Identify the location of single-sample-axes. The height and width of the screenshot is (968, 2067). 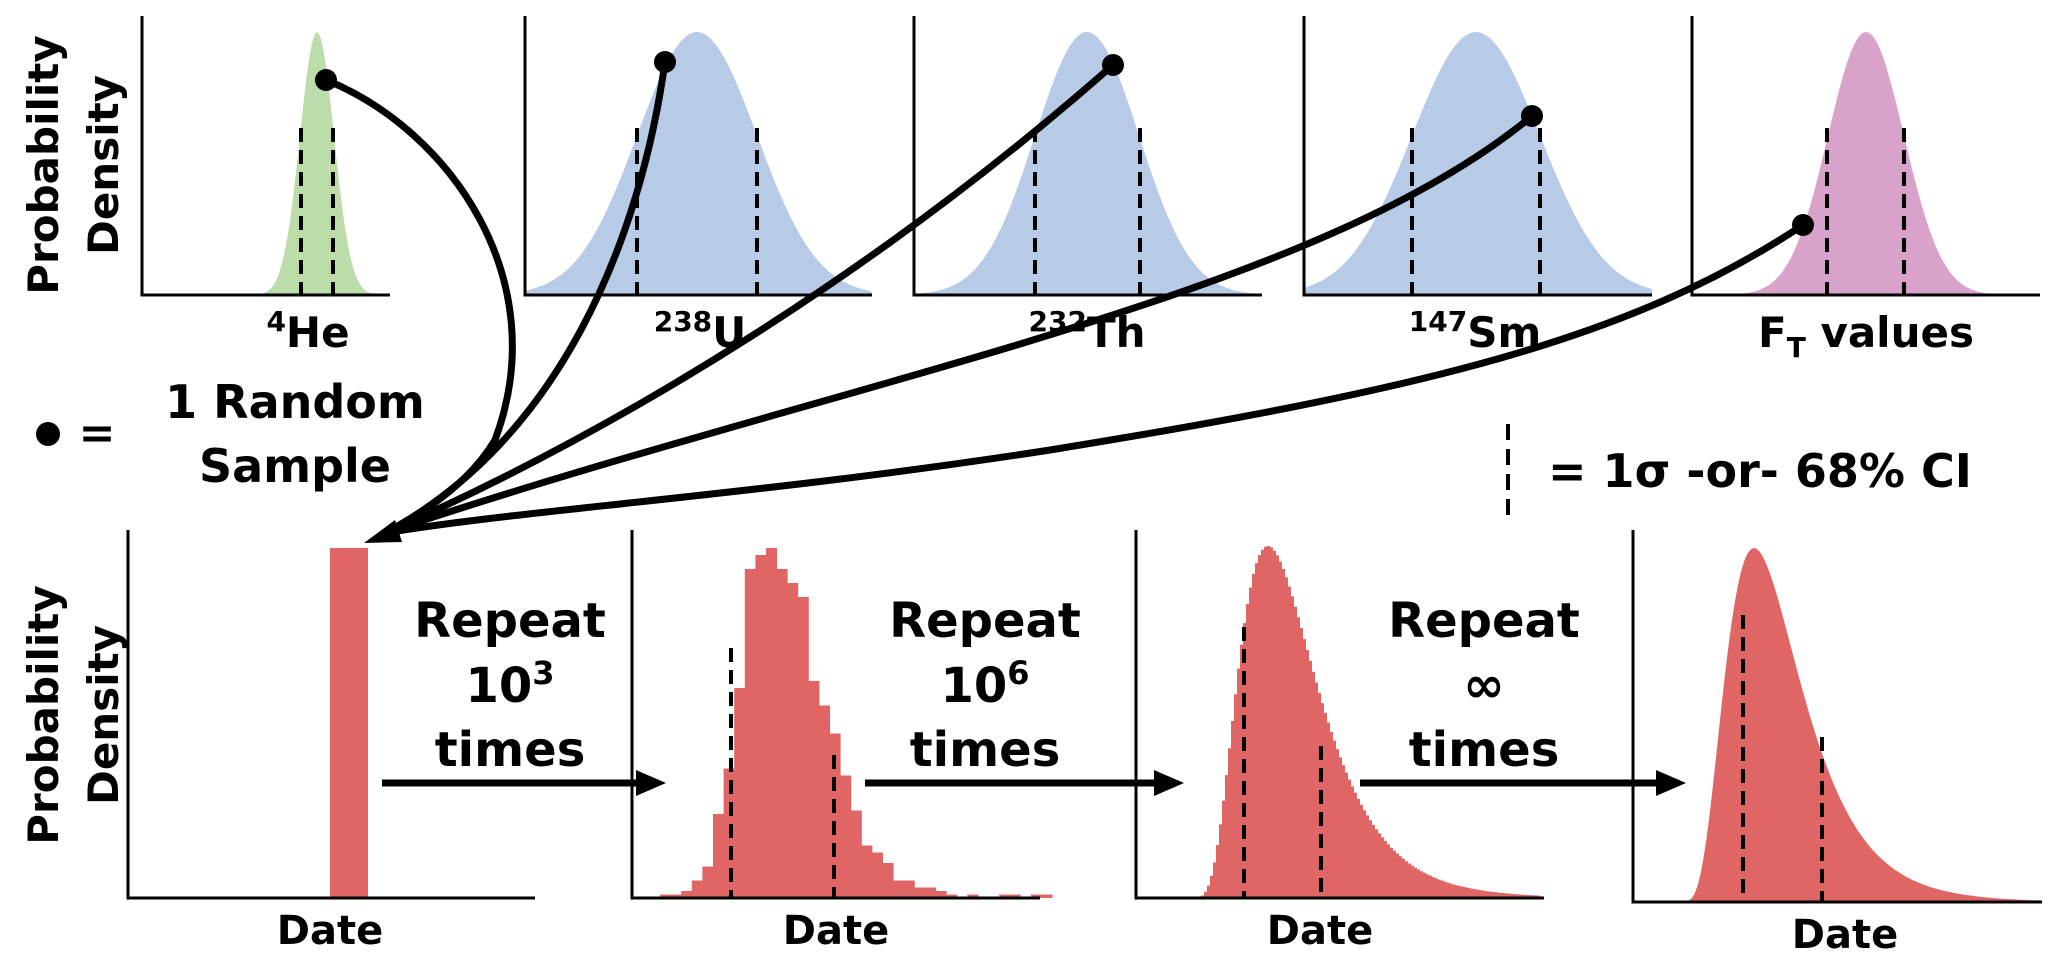
(330, 715).